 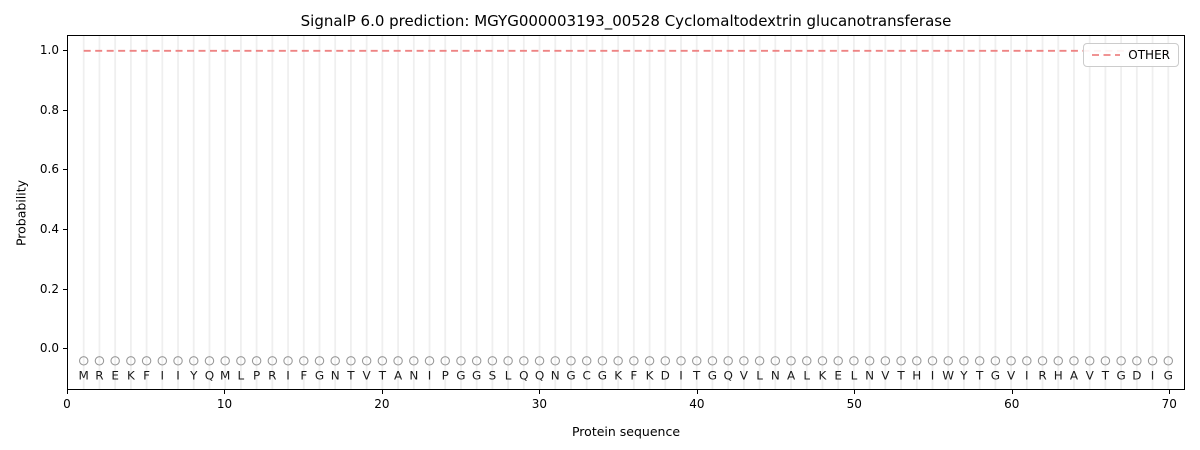 What do you see at coordinates (49, 49) in the screenshot?
I see `y-tick-label: 1.0` at bounding box center [49, 49].